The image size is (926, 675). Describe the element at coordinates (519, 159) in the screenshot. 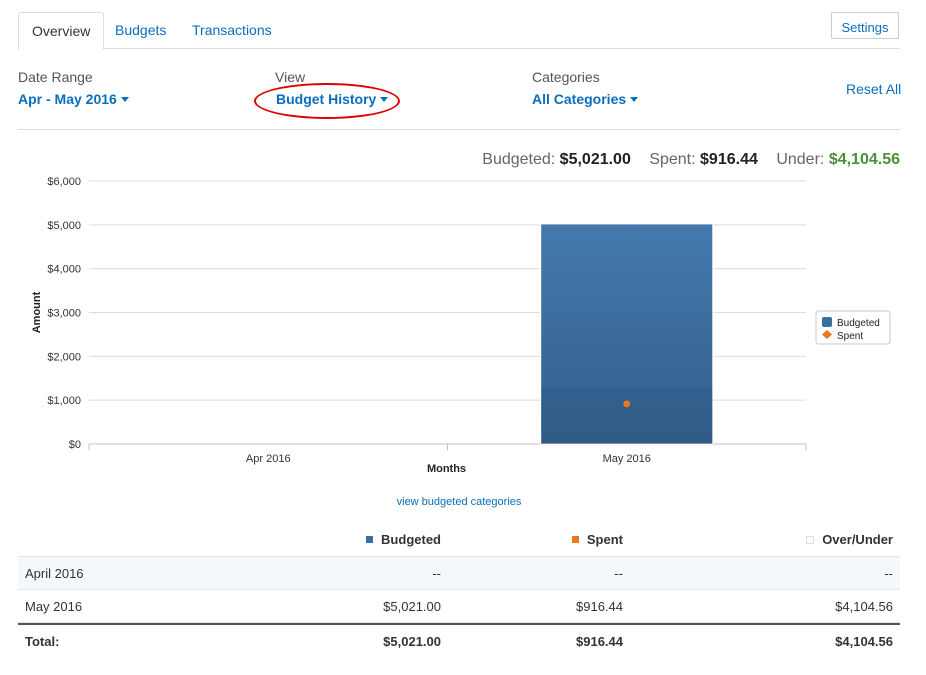

I see `summary-budgeted-label: Budgeted:` at that location.